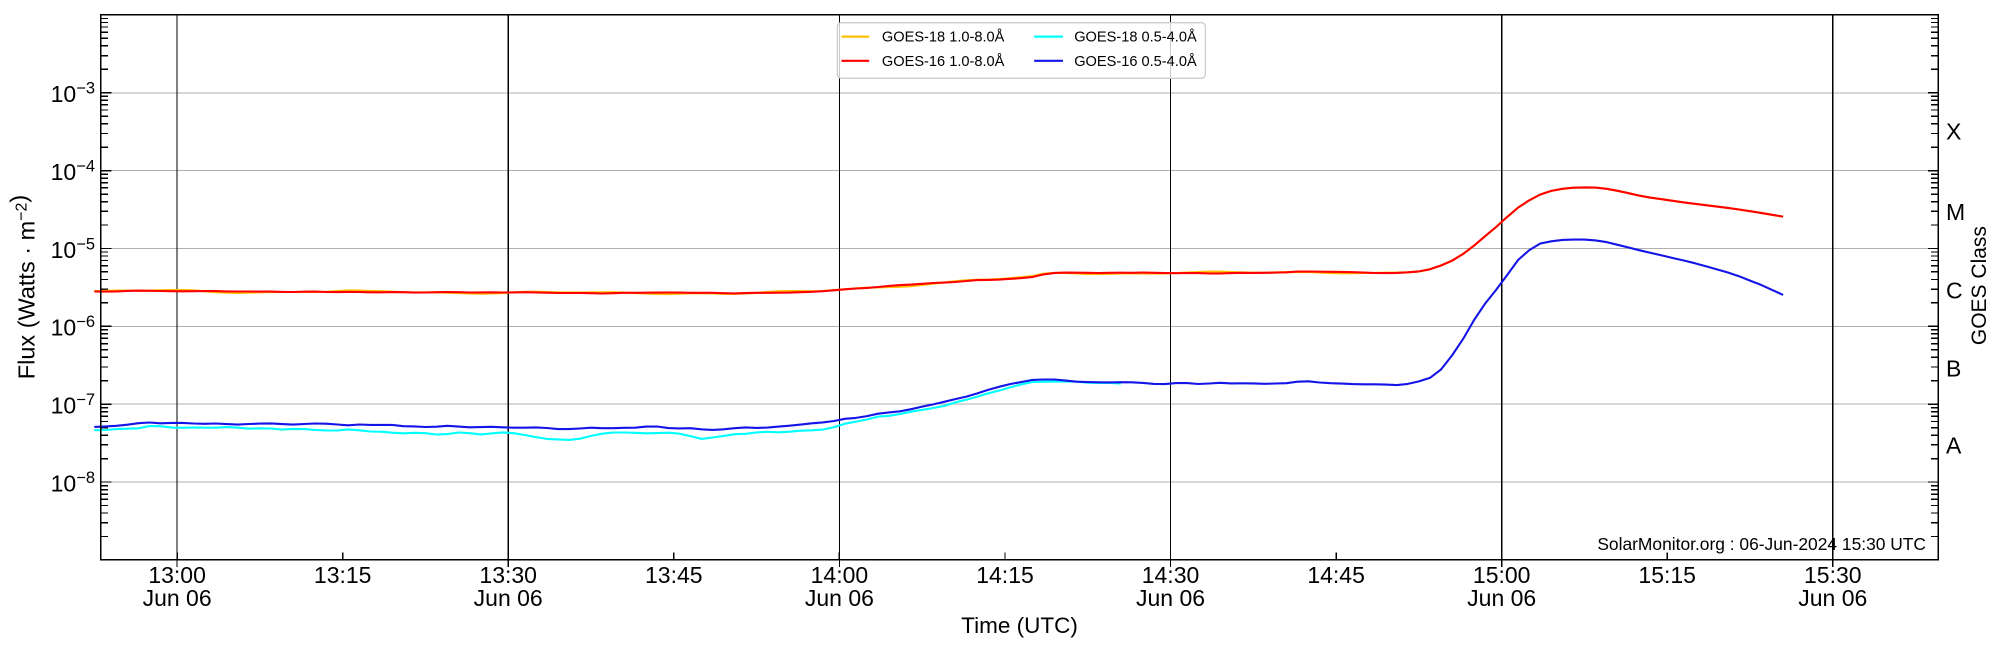  What do you see at coordinates (1954, 291) in the screenshot?
I see `svg-text: C` at bounding box center [1954, 291].